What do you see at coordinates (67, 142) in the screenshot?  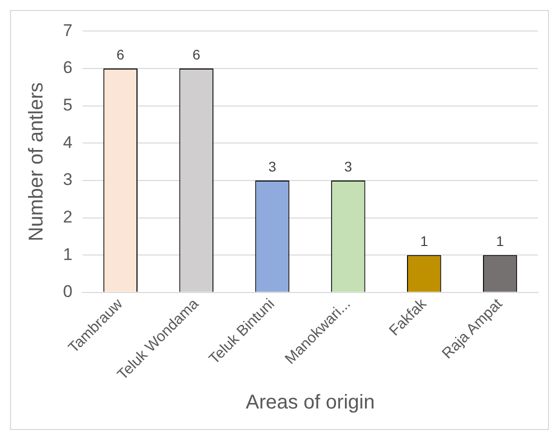 I see `y-tick-label: 4` at bounding box center [67, 142].